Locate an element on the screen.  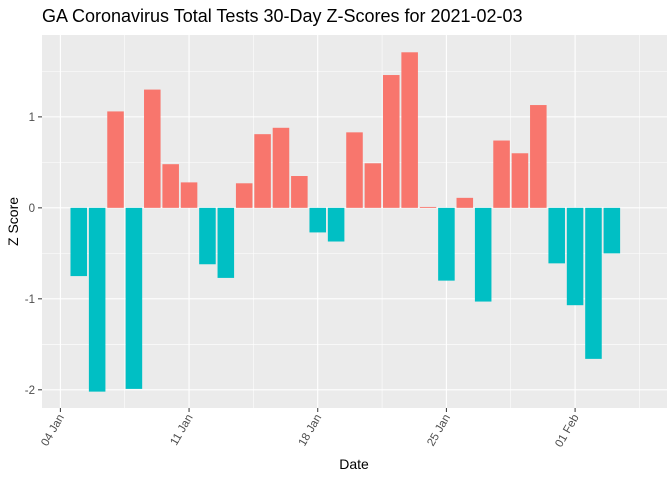
y-tick-label: -2 is located at coordinates (30, 391).